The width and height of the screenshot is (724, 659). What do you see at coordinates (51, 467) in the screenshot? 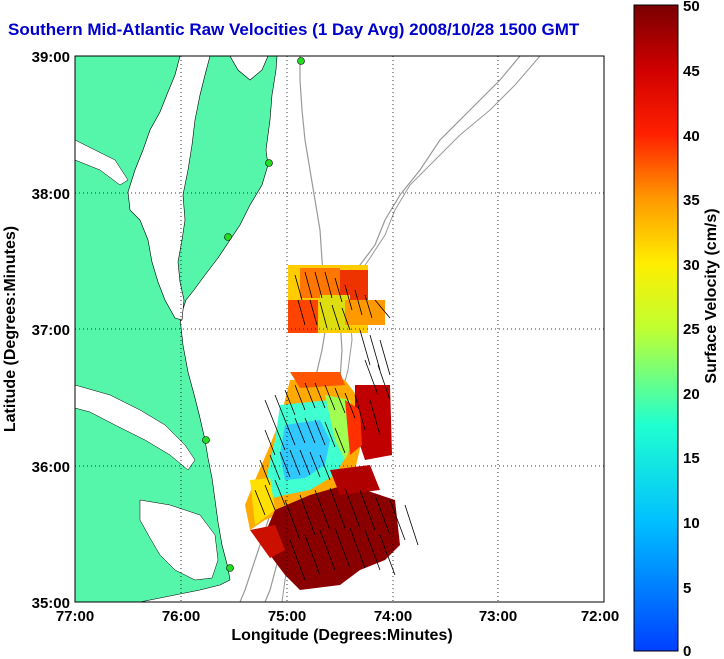
I see `y-tick-label: 36:00` at bounding box center [51, 467].